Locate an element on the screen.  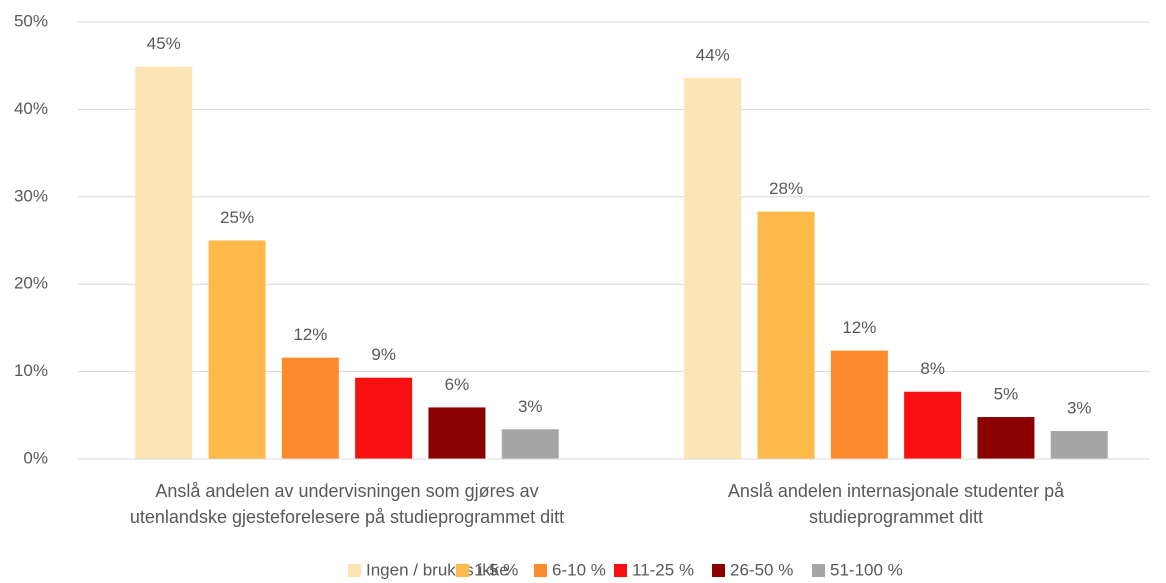
legend-label: Ingen / brukes ikke is located at coordinates (437, 569).